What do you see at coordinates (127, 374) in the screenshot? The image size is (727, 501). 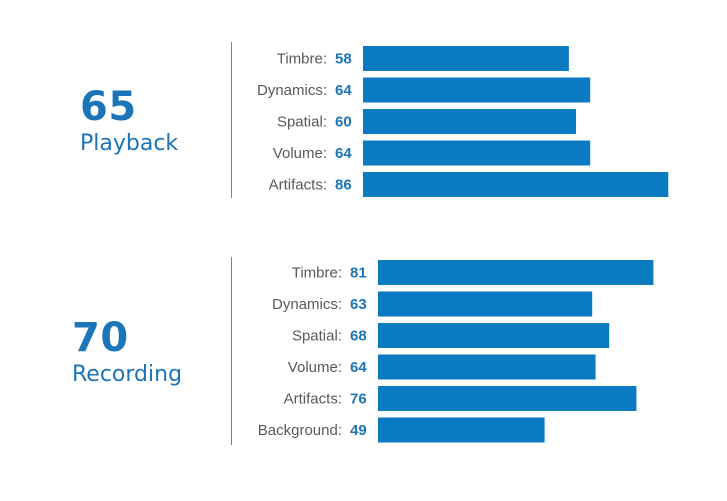 I see `recording-label: Recording` at bounding box center [127, 374].